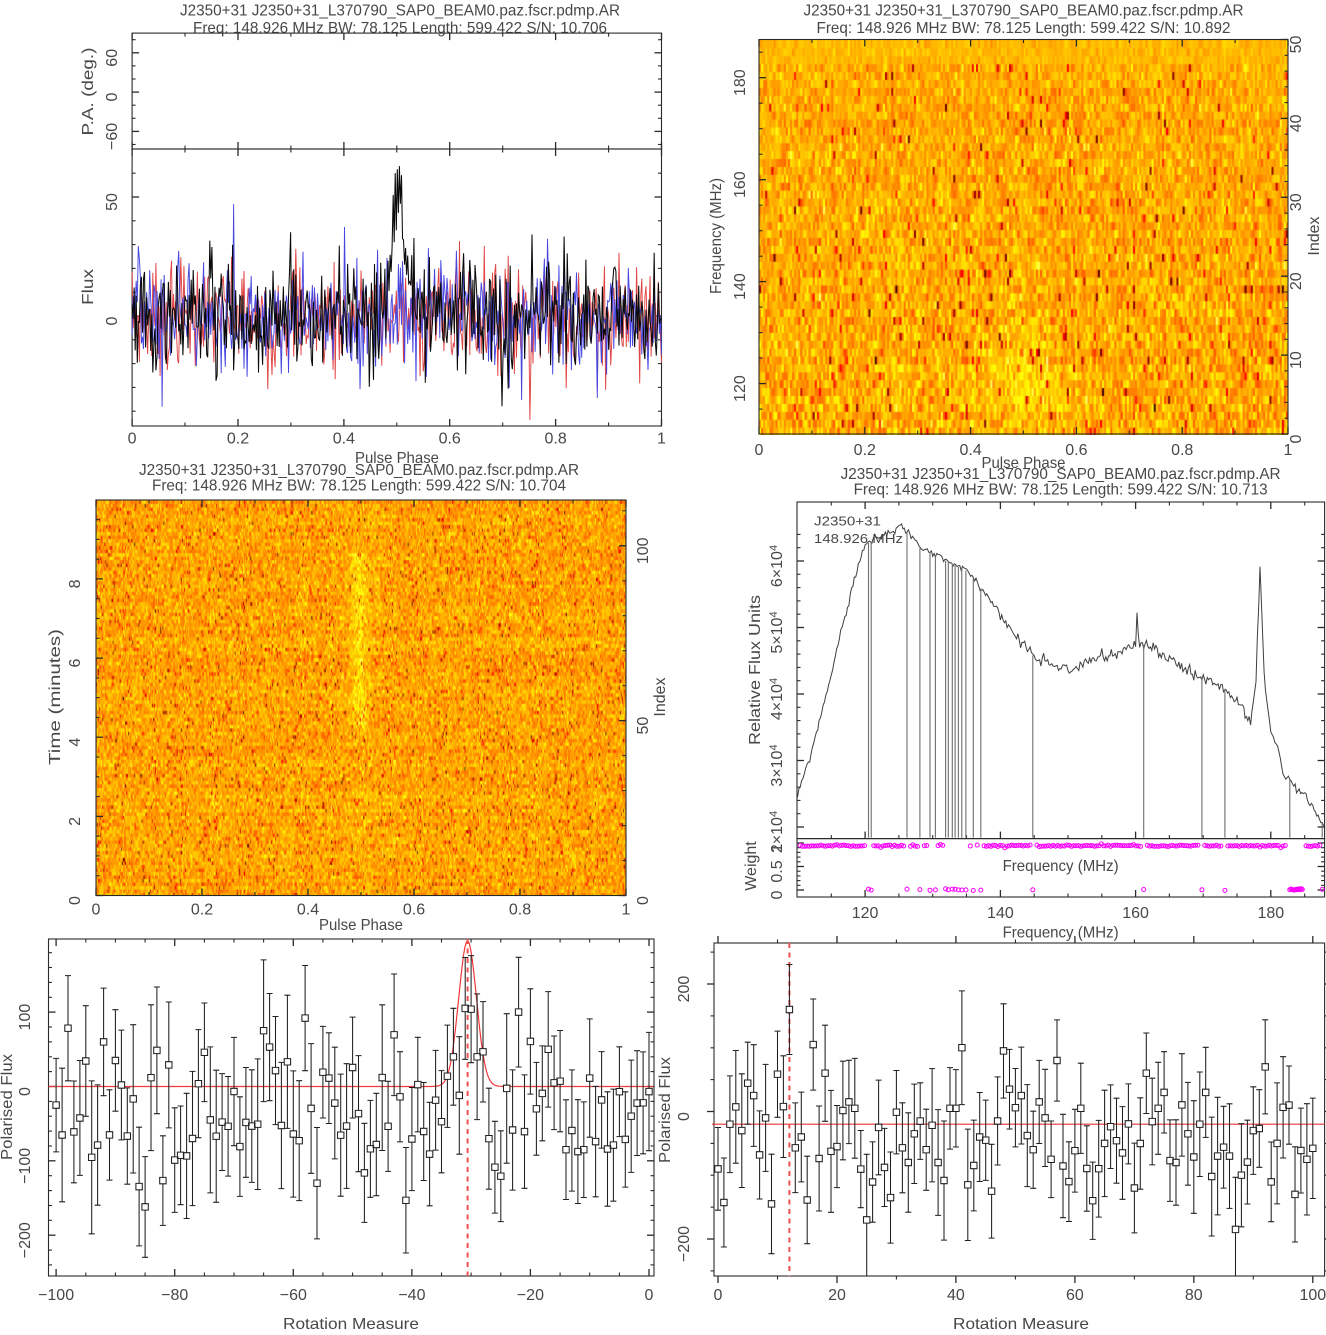  What do you see at coordinates (1296, 360) in the screenshot?
I see `svg-text: 10` at bounding box center [1296, 360].